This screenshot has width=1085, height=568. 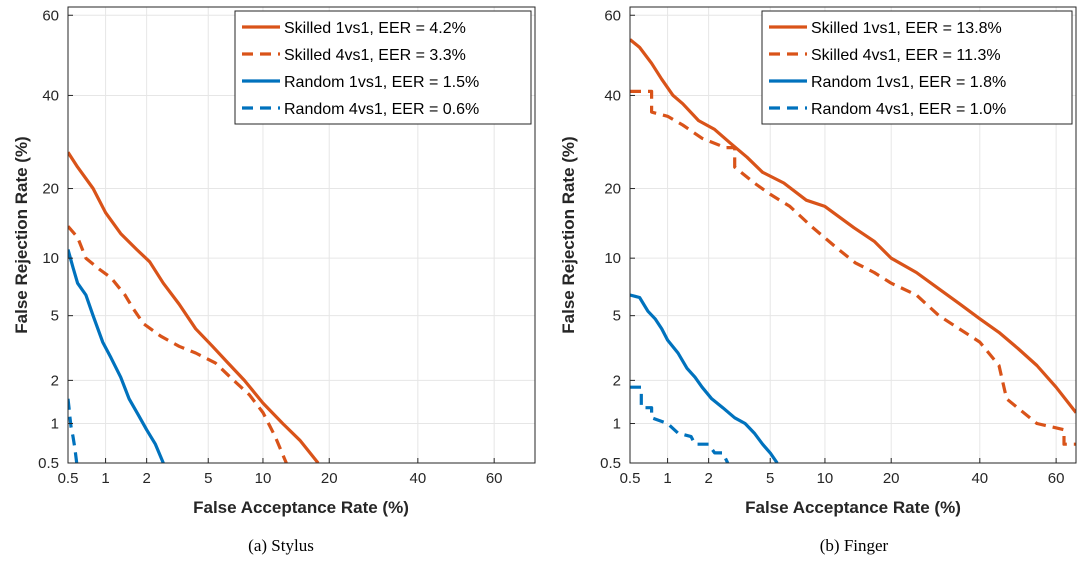 I want to click on legend-label-random-1vs1: Random 1vs1, EER = 1.8%, so click(x=908, y=82).